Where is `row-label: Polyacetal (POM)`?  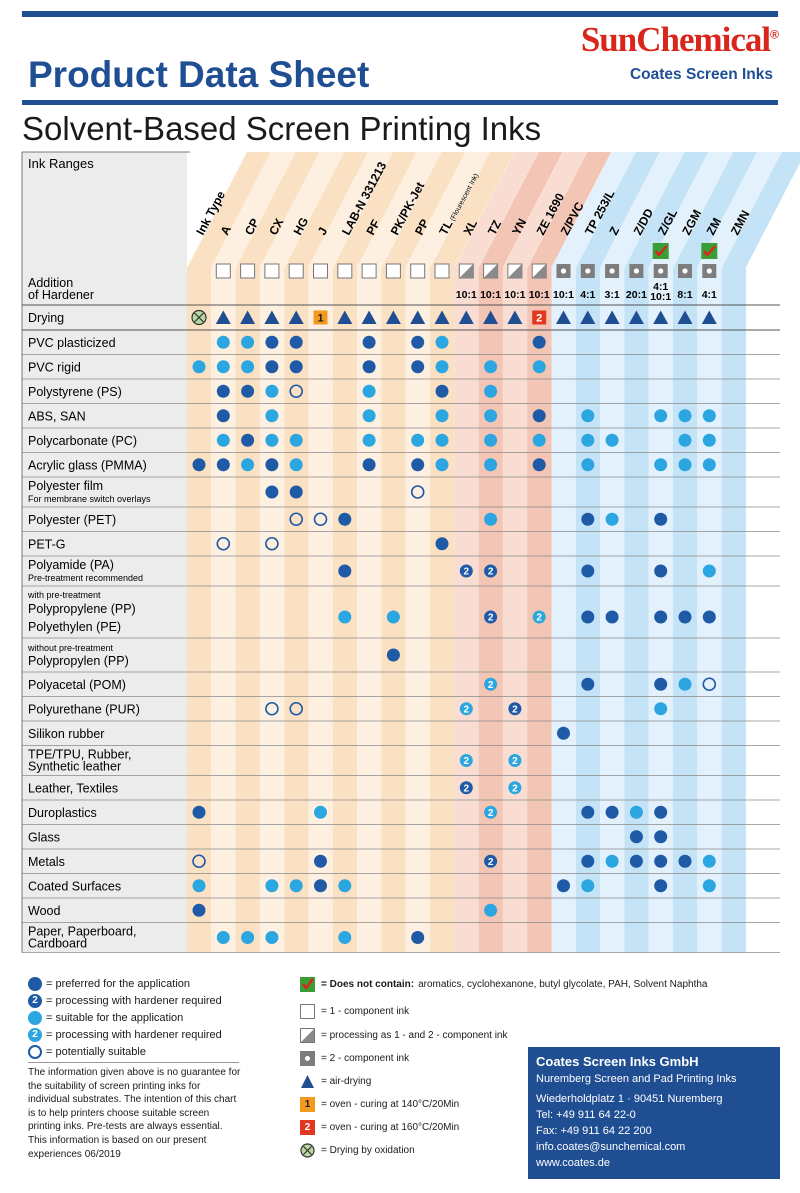
row-label: Polyacetal (POM) is located at coordinates (77, 685).